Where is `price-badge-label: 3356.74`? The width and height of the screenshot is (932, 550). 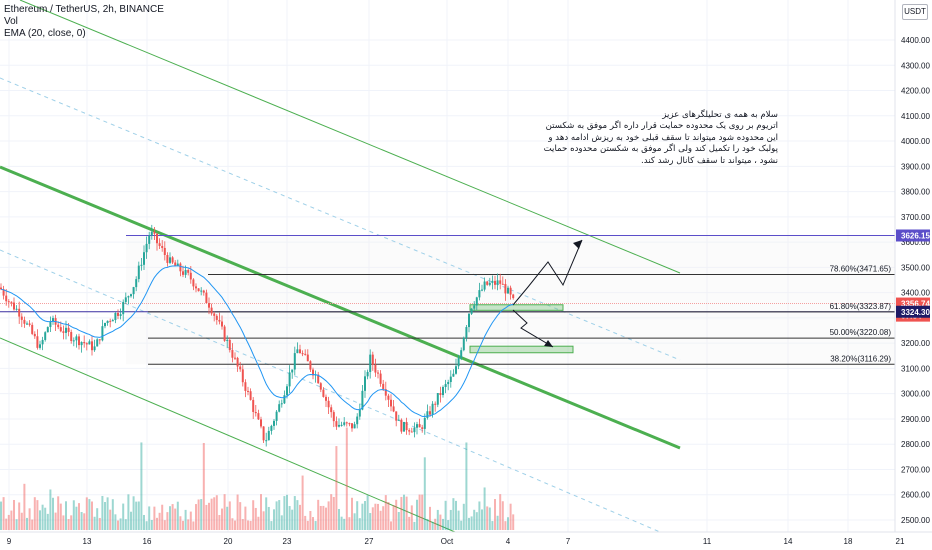 price-badge-label: 3356.74 is located at coordinates (915, 304).